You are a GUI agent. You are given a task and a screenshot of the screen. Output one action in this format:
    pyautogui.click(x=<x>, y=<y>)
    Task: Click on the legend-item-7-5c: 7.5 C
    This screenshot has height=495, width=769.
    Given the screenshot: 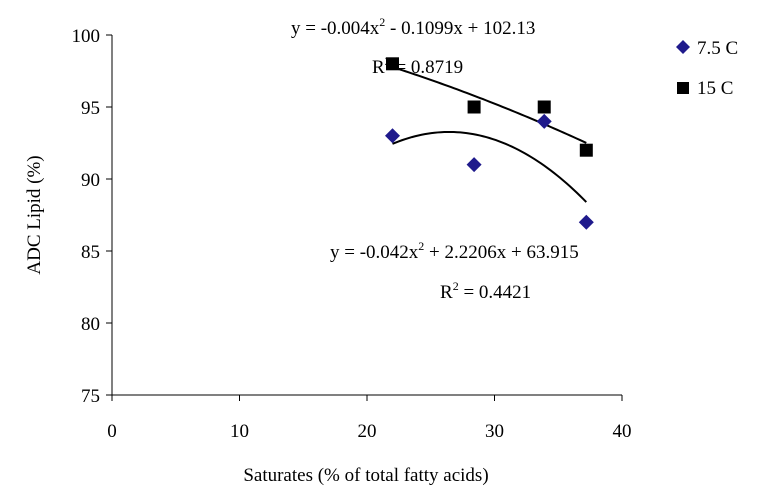 What is the action you would take?
    pyautogui.click(x=707, y=48)
    